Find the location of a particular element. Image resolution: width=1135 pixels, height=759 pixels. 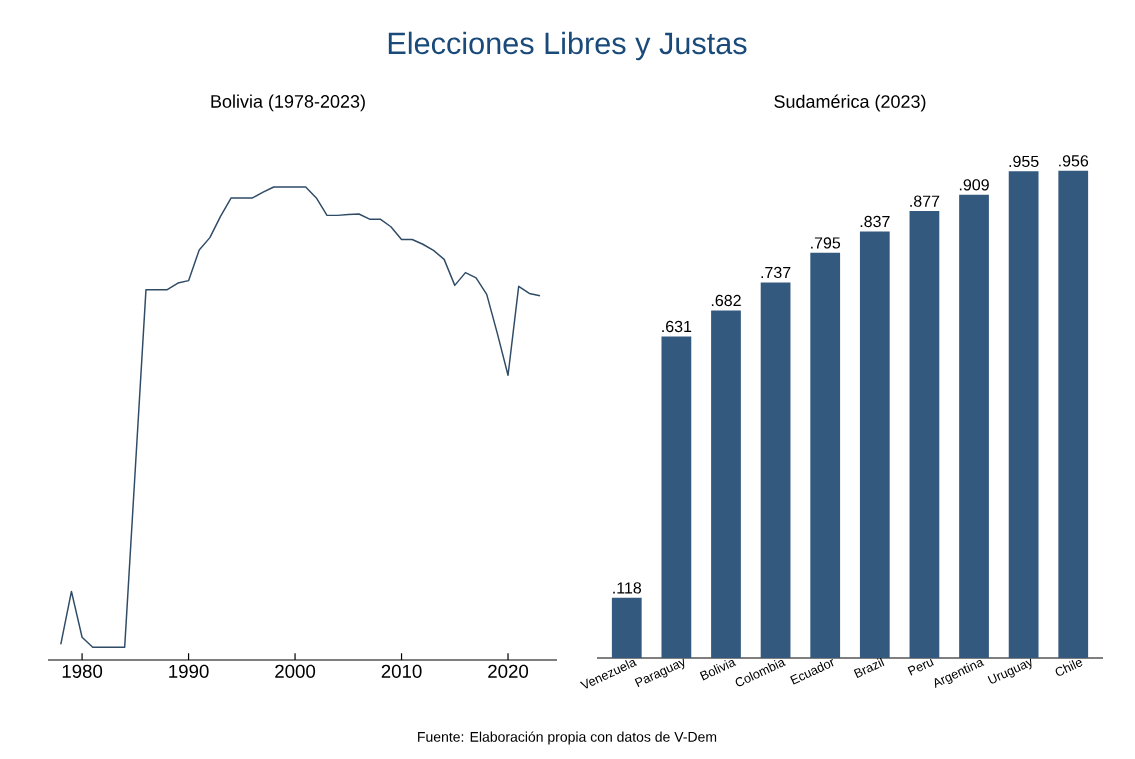

x-tick-label: 1980 is located at coordinates (82, 671).